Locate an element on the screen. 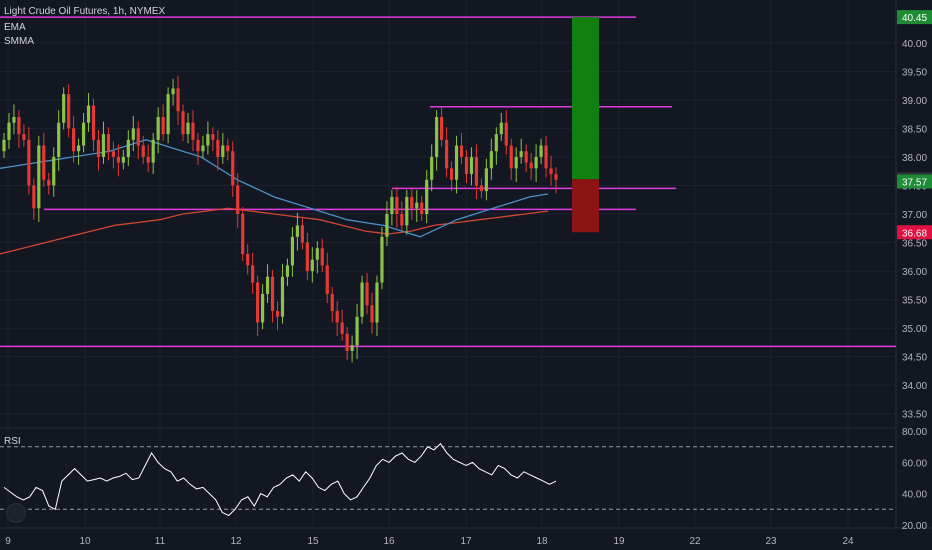 The height and width of the screenshot is (550, 932). smma-path is located at coordinates (274, 231).